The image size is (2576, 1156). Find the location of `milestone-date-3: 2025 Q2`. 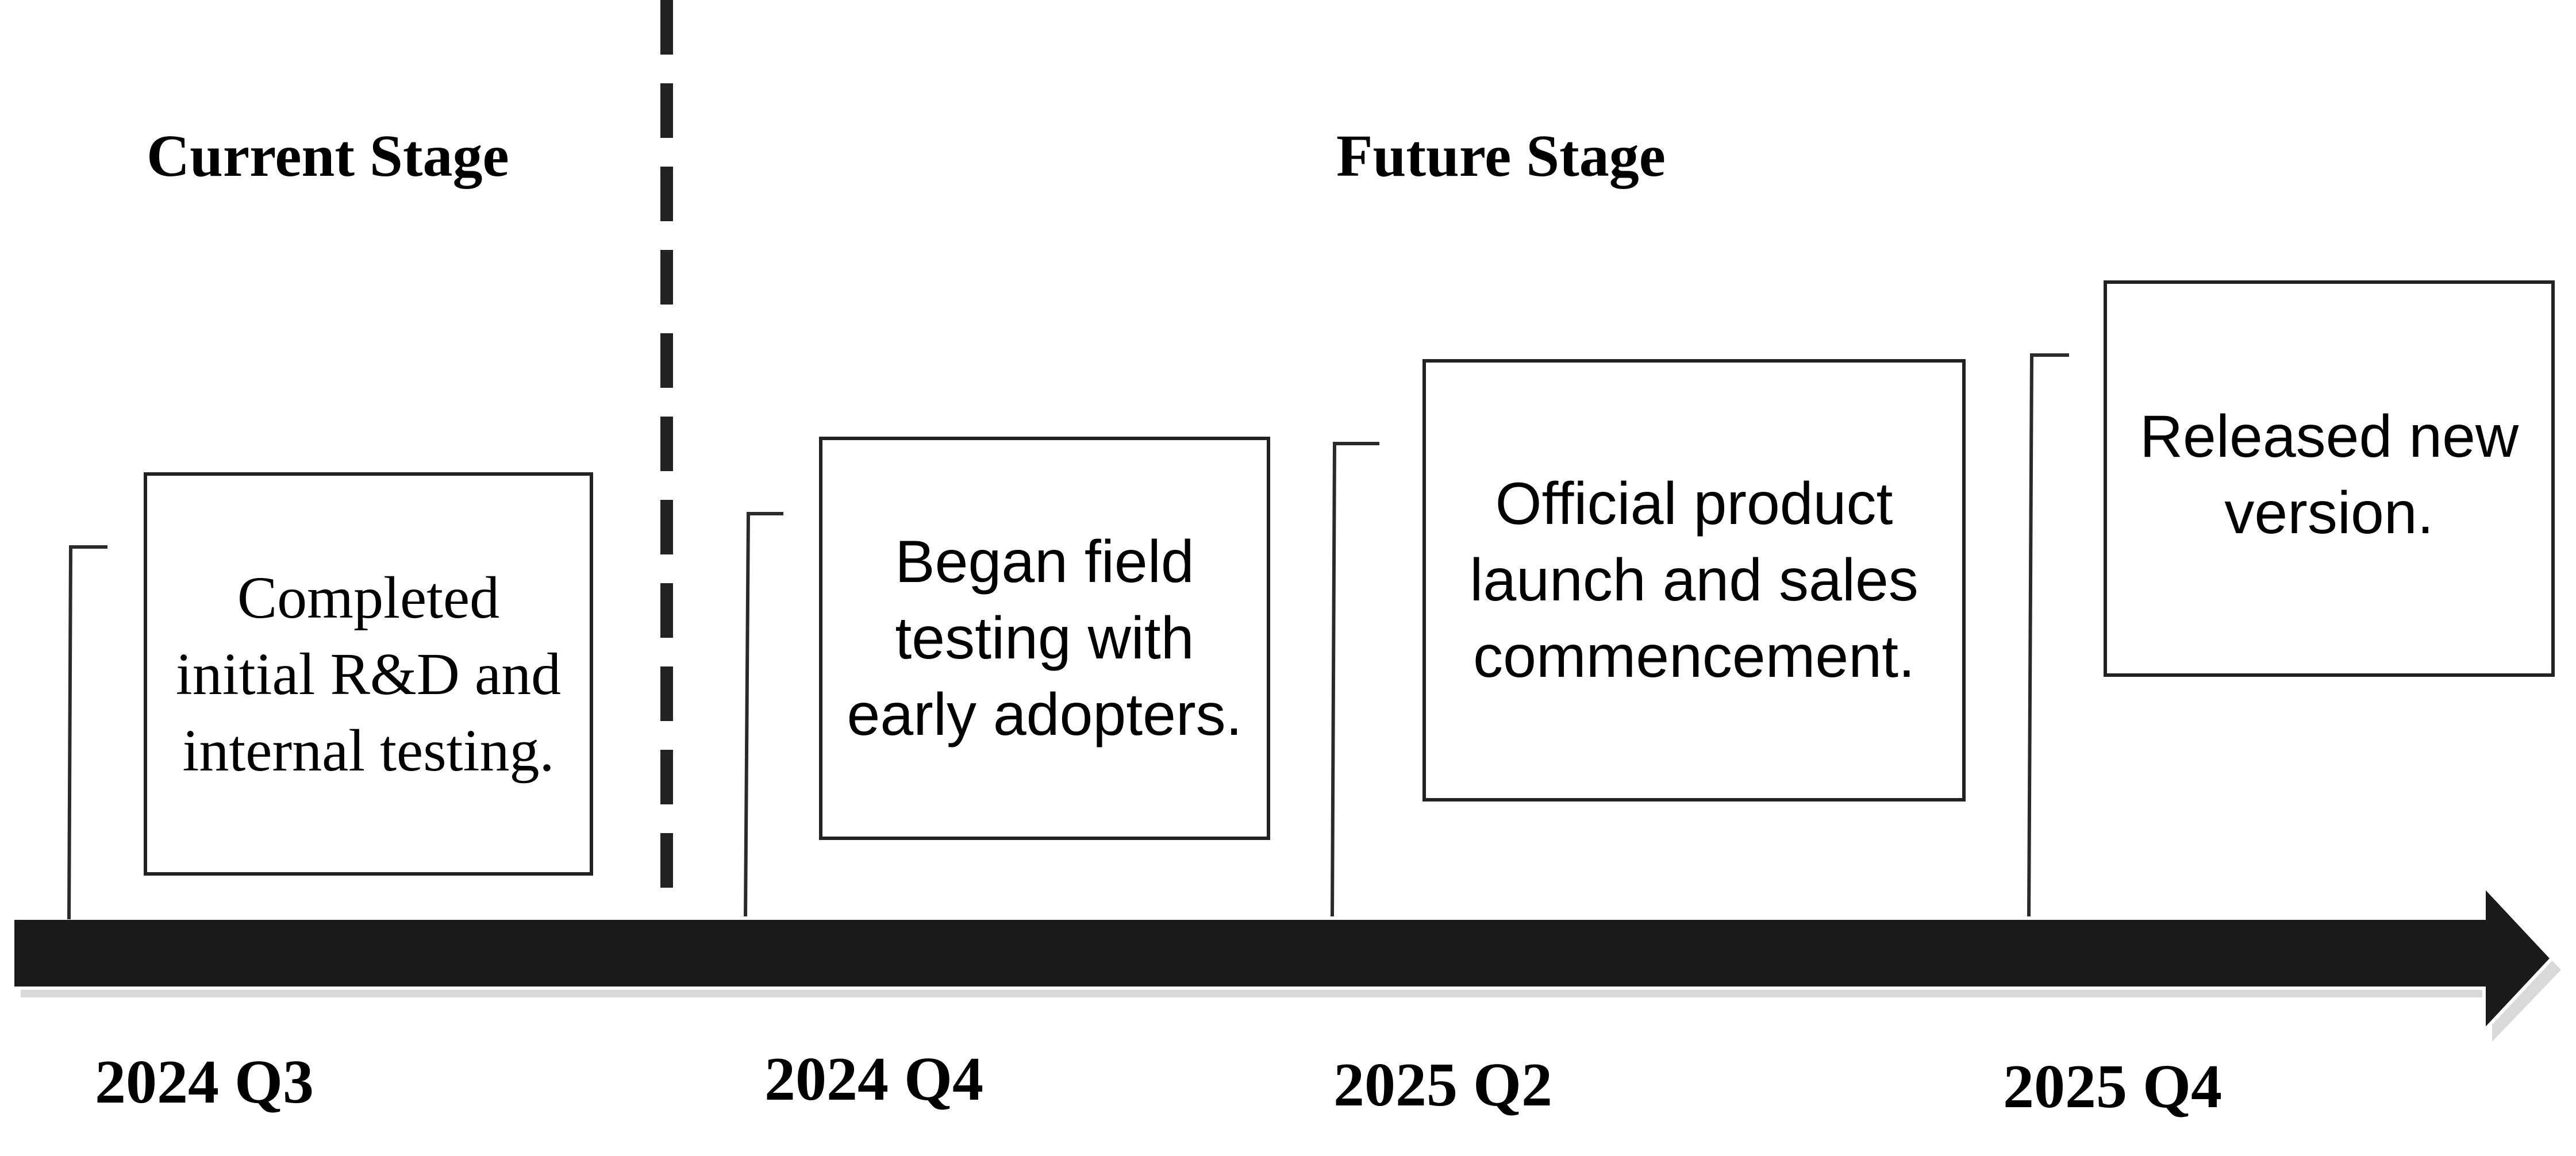

milestone-date-3: 2025 Q2 is located at coordinates (1443, 1085).